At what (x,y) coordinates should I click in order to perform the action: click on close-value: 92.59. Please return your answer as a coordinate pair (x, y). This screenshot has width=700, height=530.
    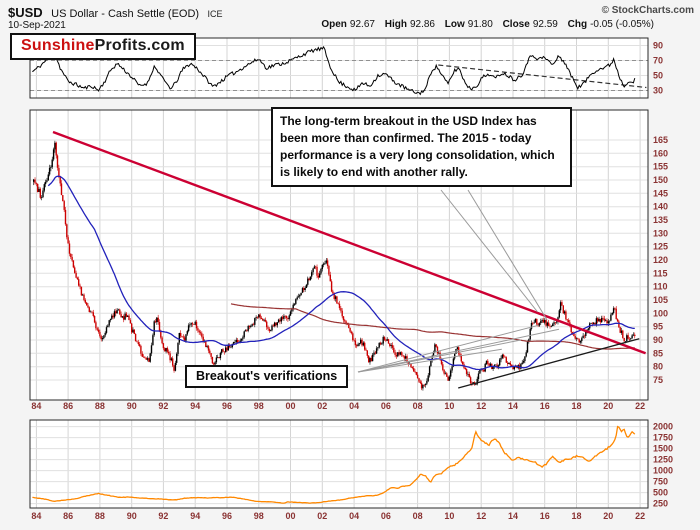
    Looking at the image, I should click on (545, 24).